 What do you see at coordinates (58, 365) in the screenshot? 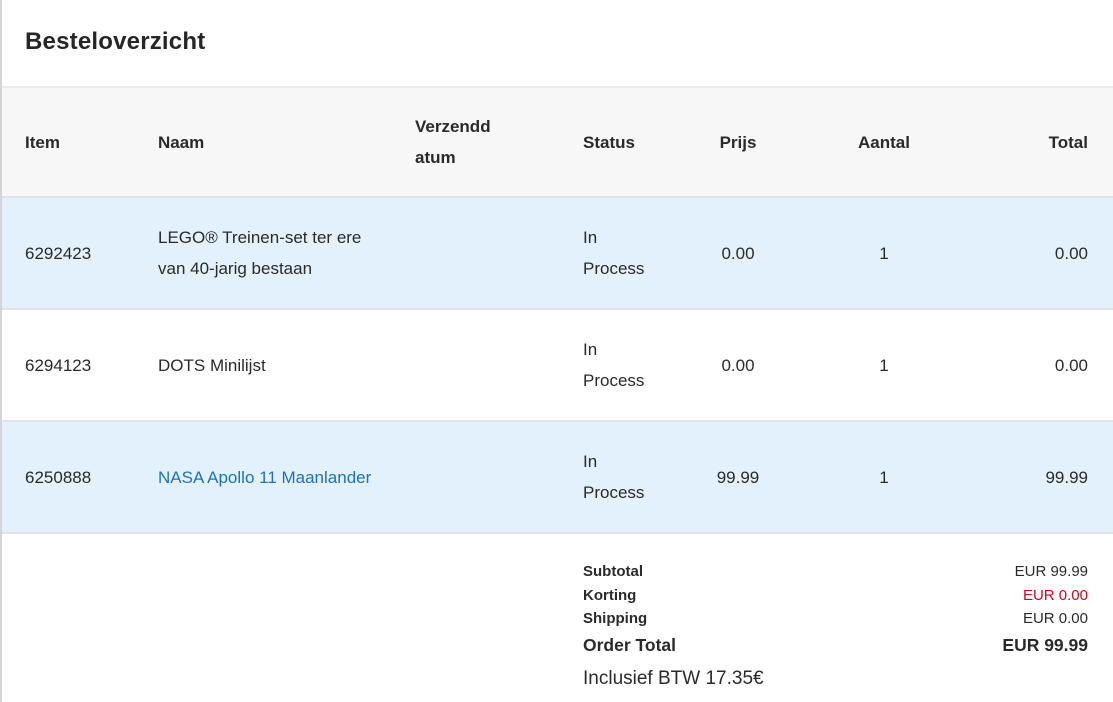
I see `cell-item-number: 6294123` at bounding box center [58, 365].